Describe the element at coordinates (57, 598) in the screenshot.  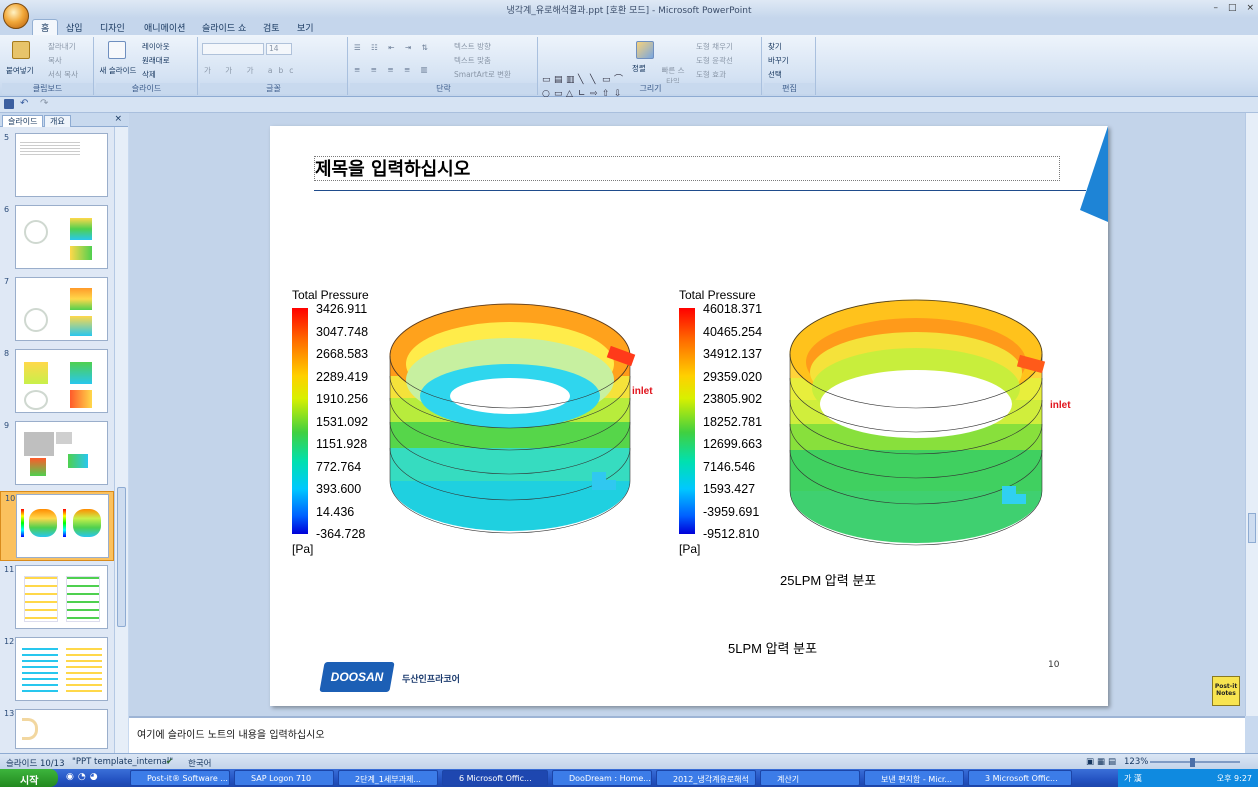
I see `slide-thumbnail: 11` at that location.